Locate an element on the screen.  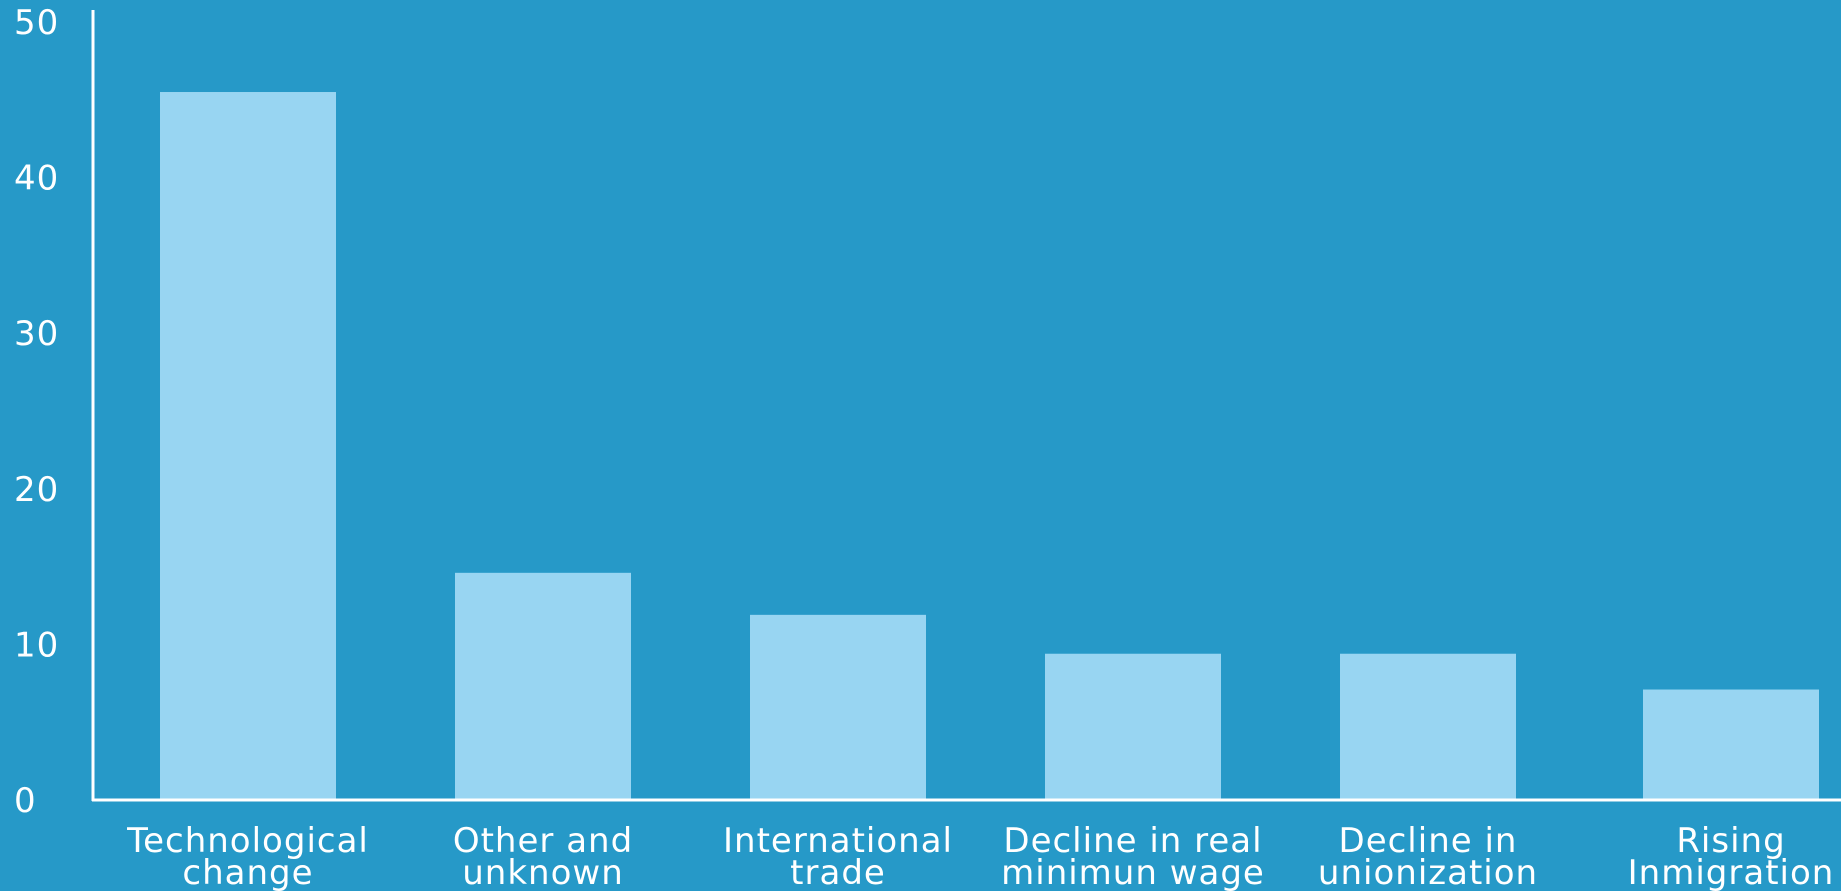
y-tick-label: 50 is located at coordinates (36, 23).